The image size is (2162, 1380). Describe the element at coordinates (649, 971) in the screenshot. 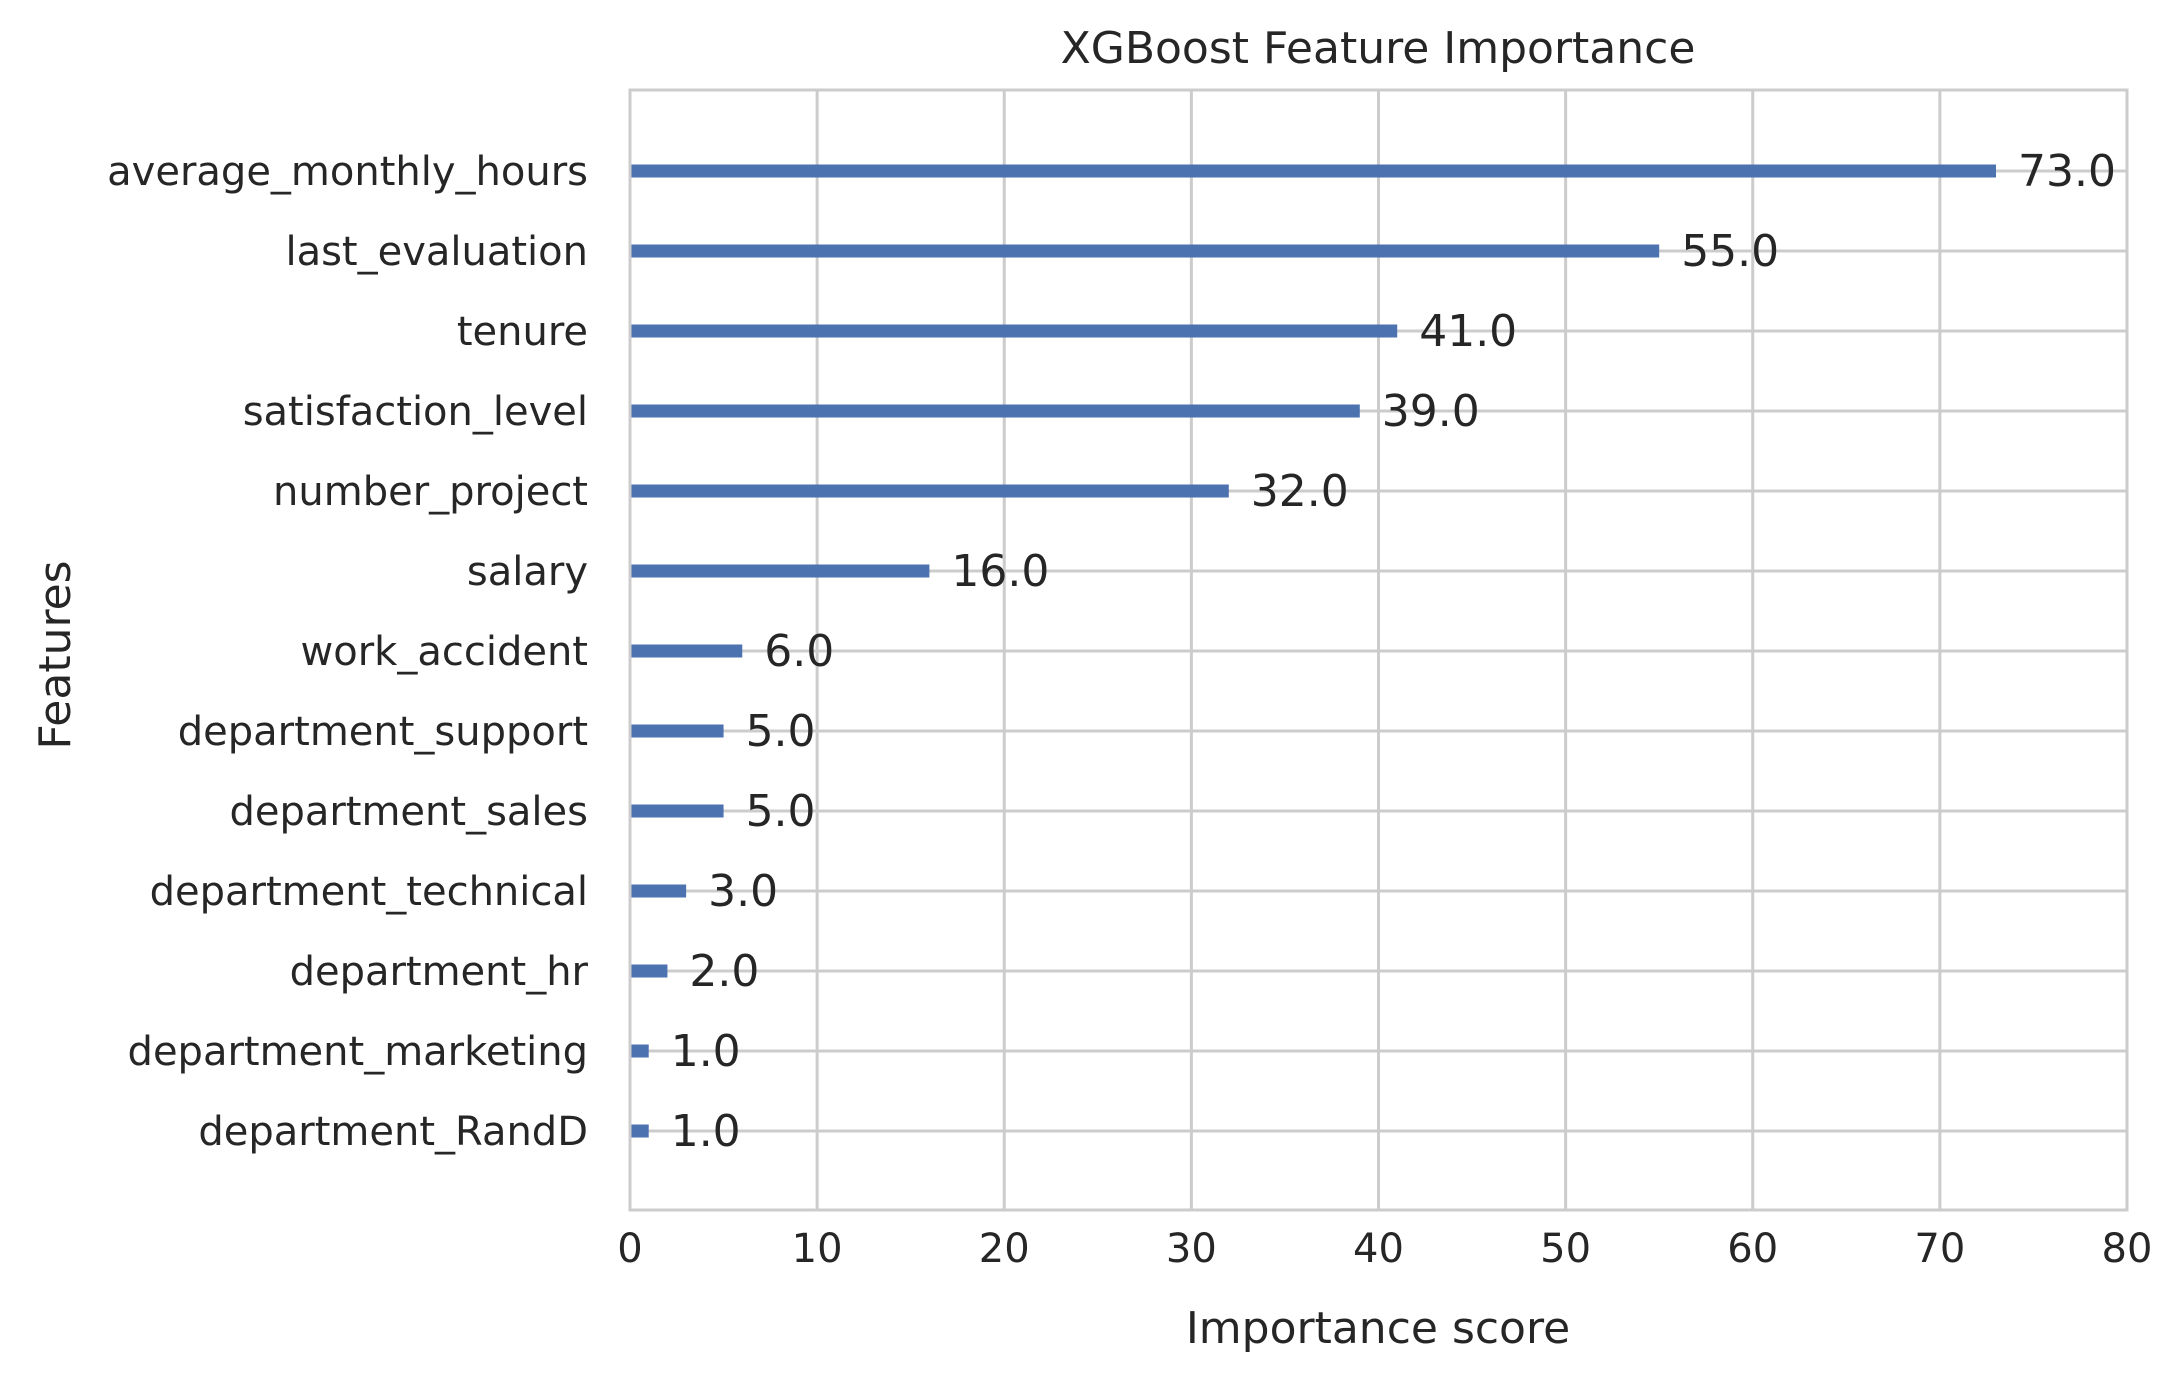

I see `bar-department_hr` at that location.